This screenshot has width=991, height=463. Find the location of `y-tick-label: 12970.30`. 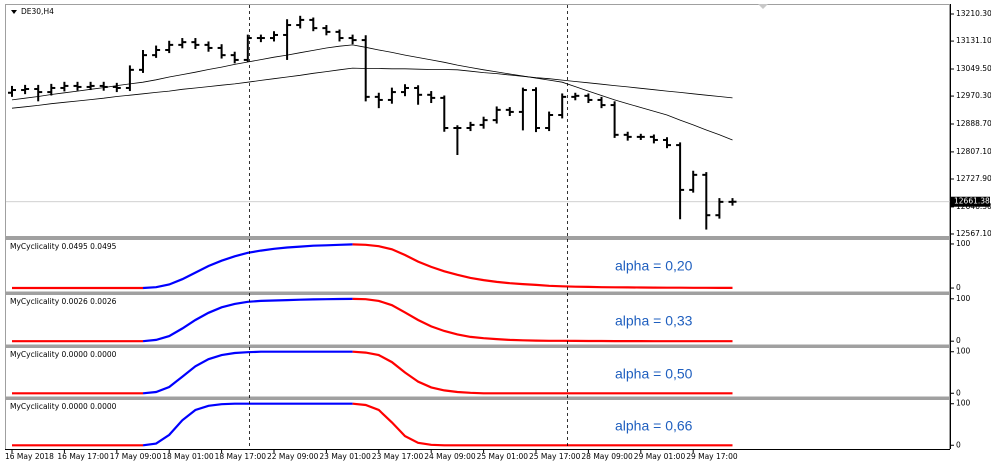

y-tick-label: 12970.30 is located at coordinates (973, 95).